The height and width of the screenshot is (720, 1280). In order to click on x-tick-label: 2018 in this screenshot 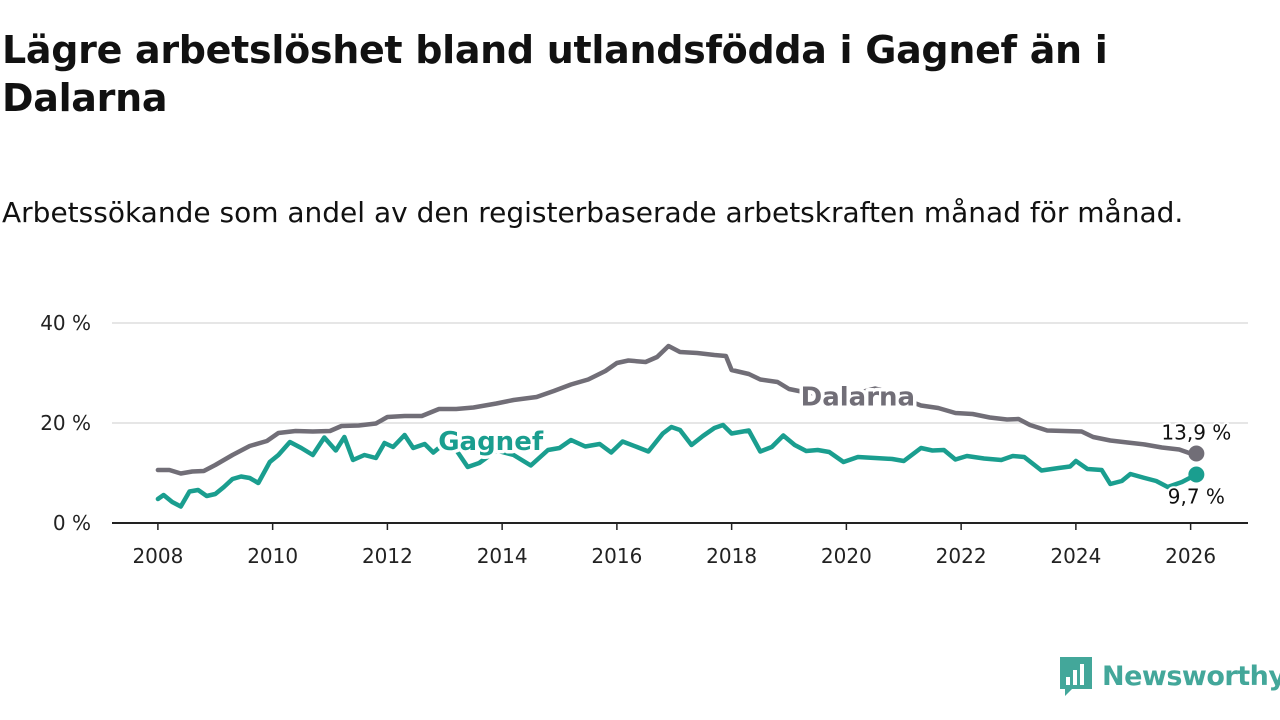, I will do `click(731, 556)`.